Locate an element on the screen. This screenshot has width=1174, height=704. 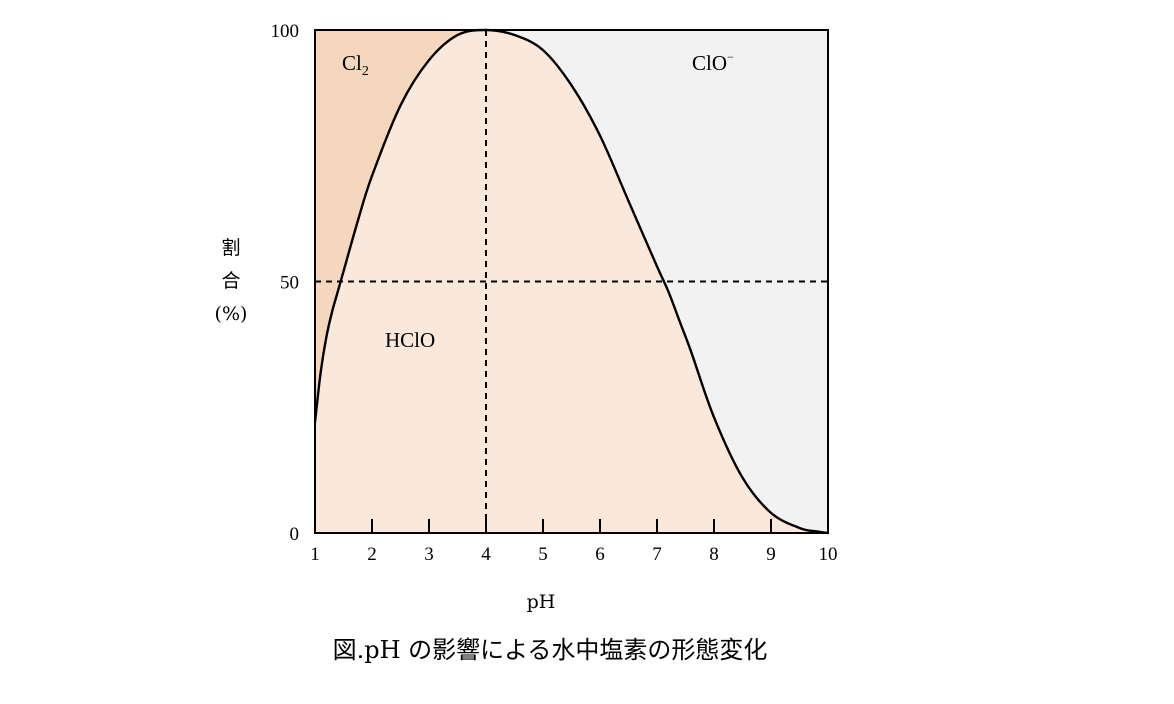
x-tick-label: 5 is located at coordinates (543, 554).